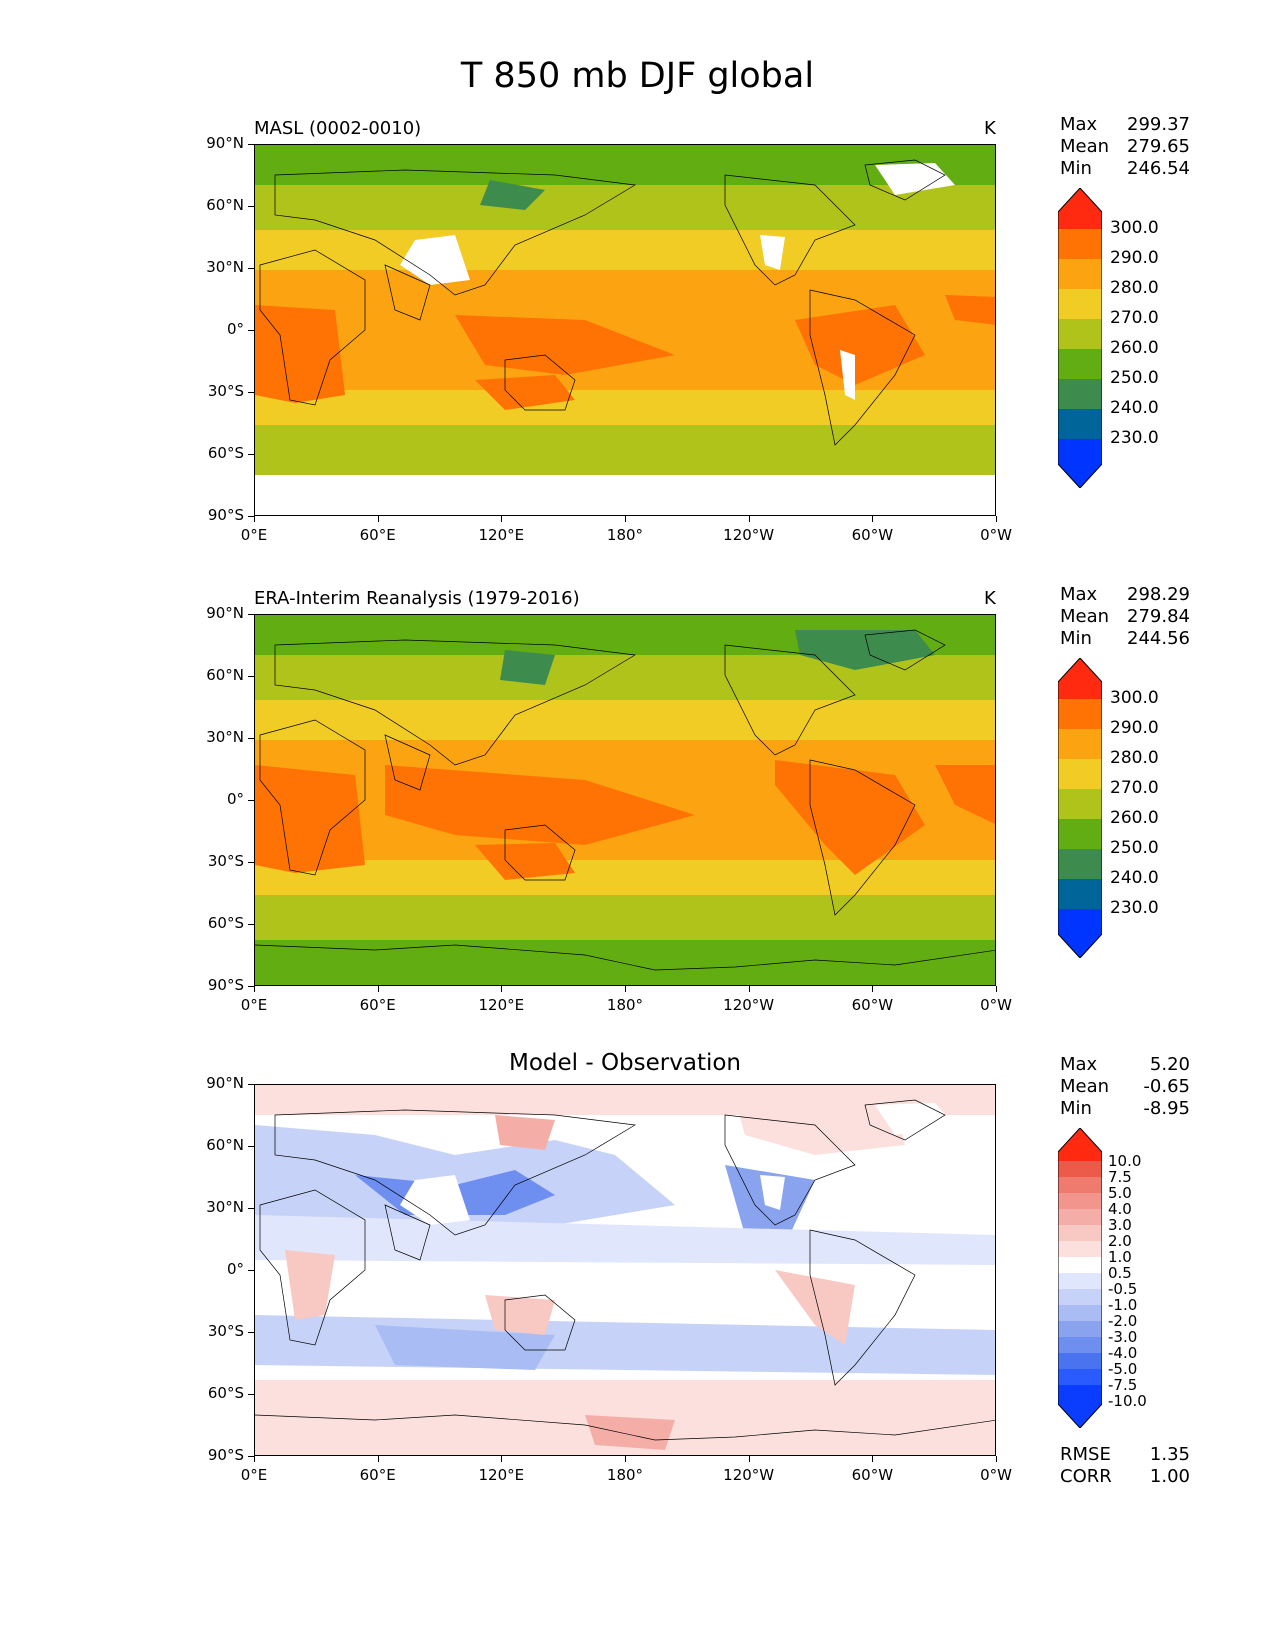  What do you see at coordinates (1125, 1087) in the screenshot?
I see `stat-mean: Mean -0.65` at bounding box center [1125, 1087].